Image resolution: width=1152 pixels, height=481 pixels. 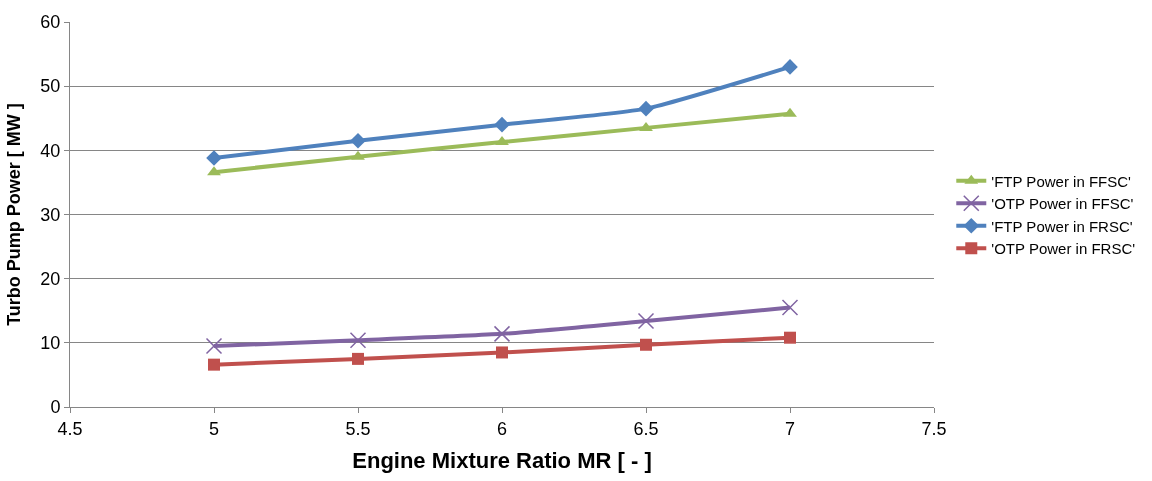 What do you see at coordinates (50, 214) in the screenshot?
I see `y-tick-label: 30` at bounding box center [50, 214].